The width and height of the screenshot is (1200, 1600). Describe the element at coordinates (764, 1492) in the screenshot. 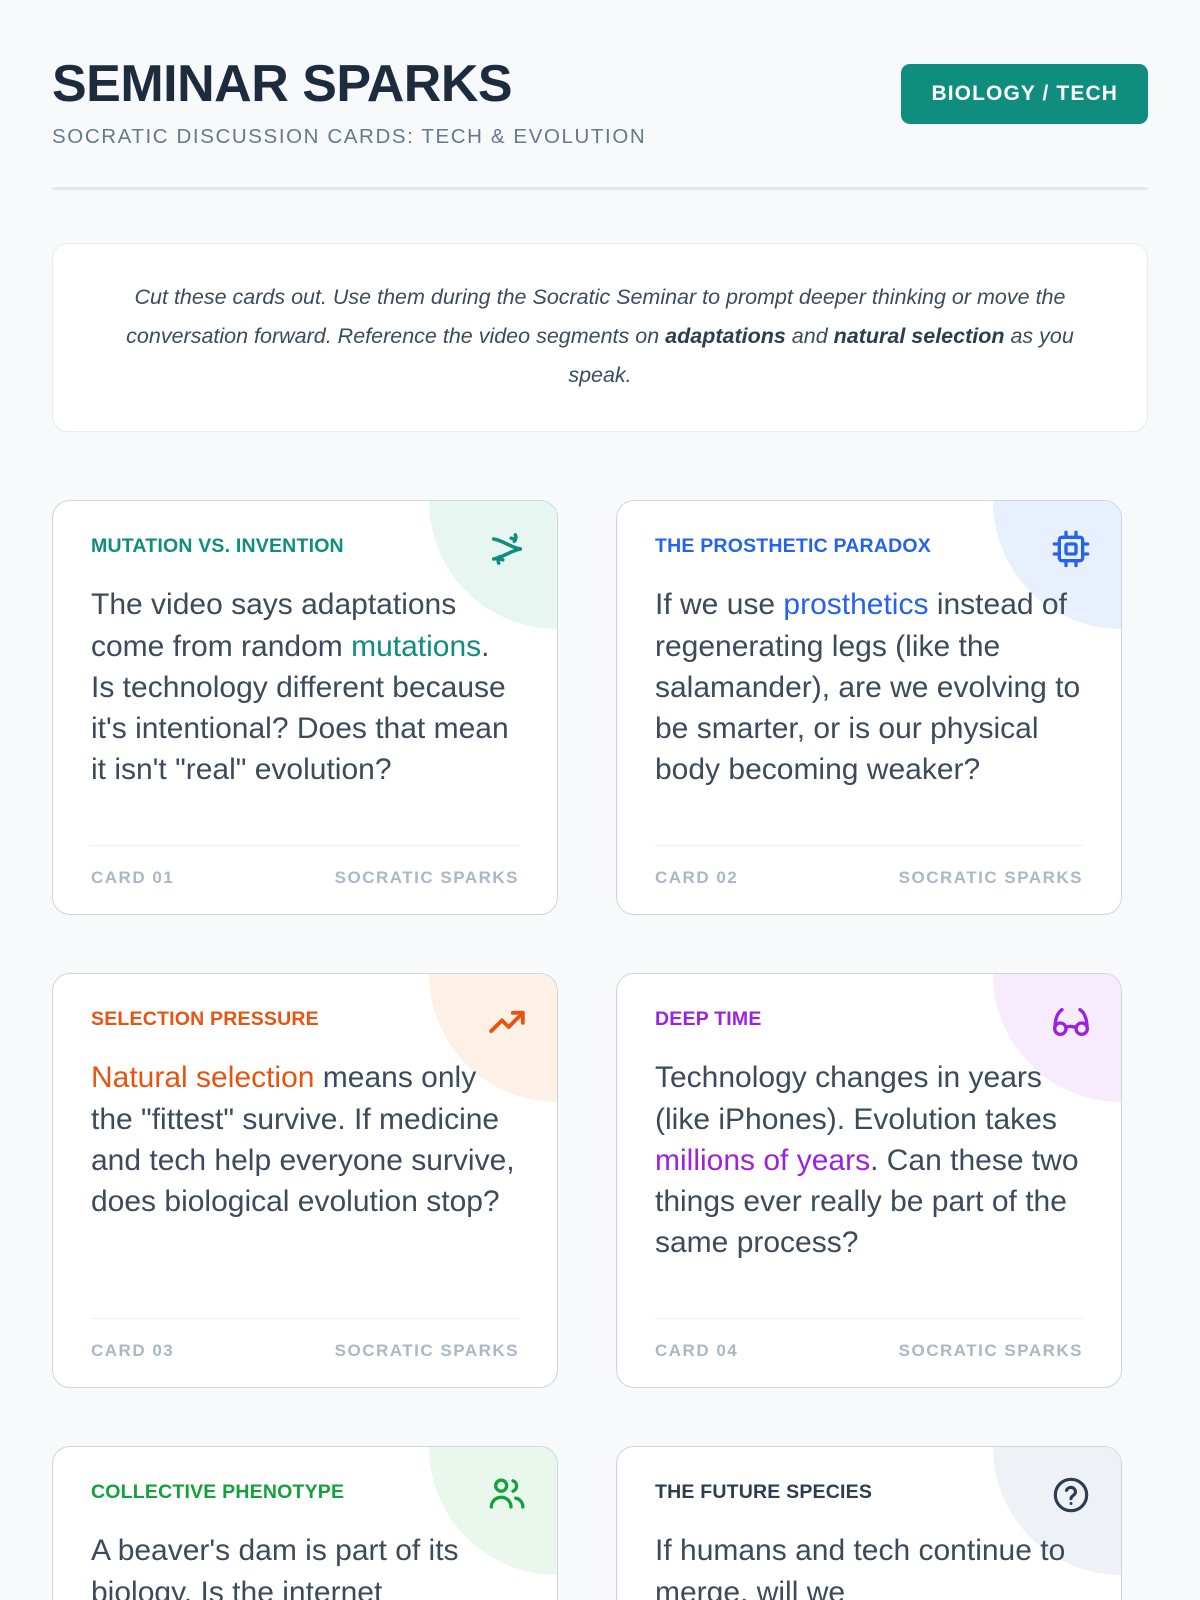

I see `card-title: THE FUTURE SPECIES` at that location.